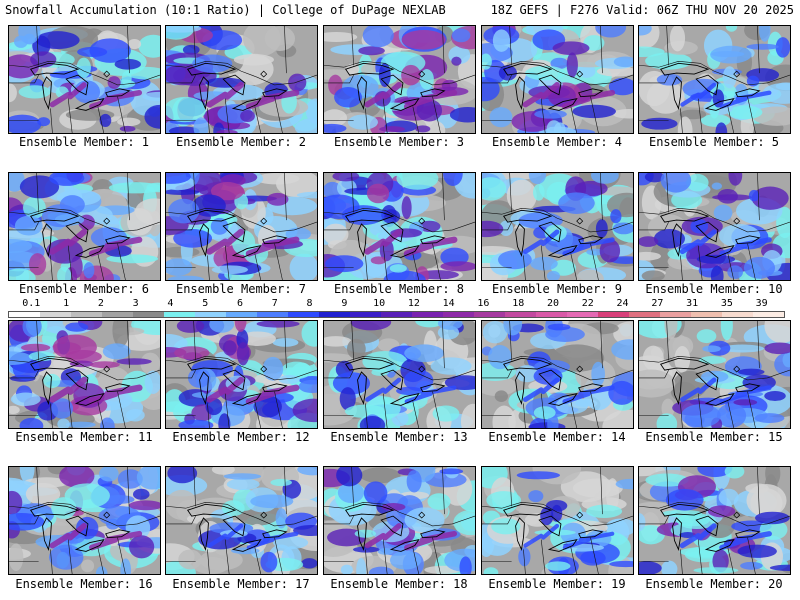  I want to click on lake-effect-bands, so click(411, 95).